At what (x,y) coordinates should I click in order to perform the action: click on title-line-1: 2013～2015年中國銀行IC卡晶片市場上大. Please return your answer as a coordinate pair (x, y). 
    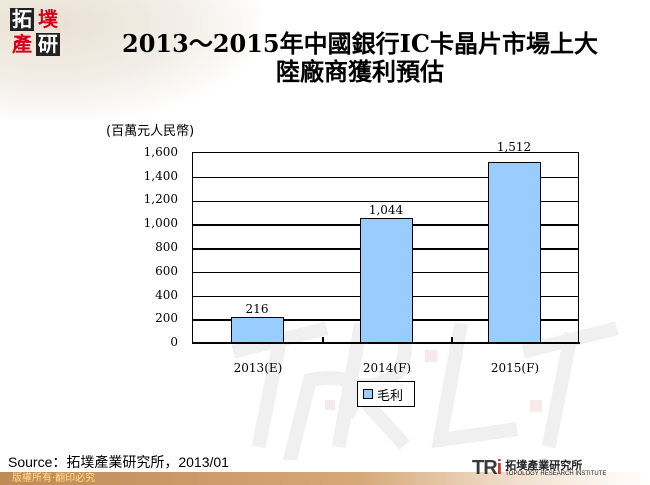
    Looking at the image, I should click on (360, 43).